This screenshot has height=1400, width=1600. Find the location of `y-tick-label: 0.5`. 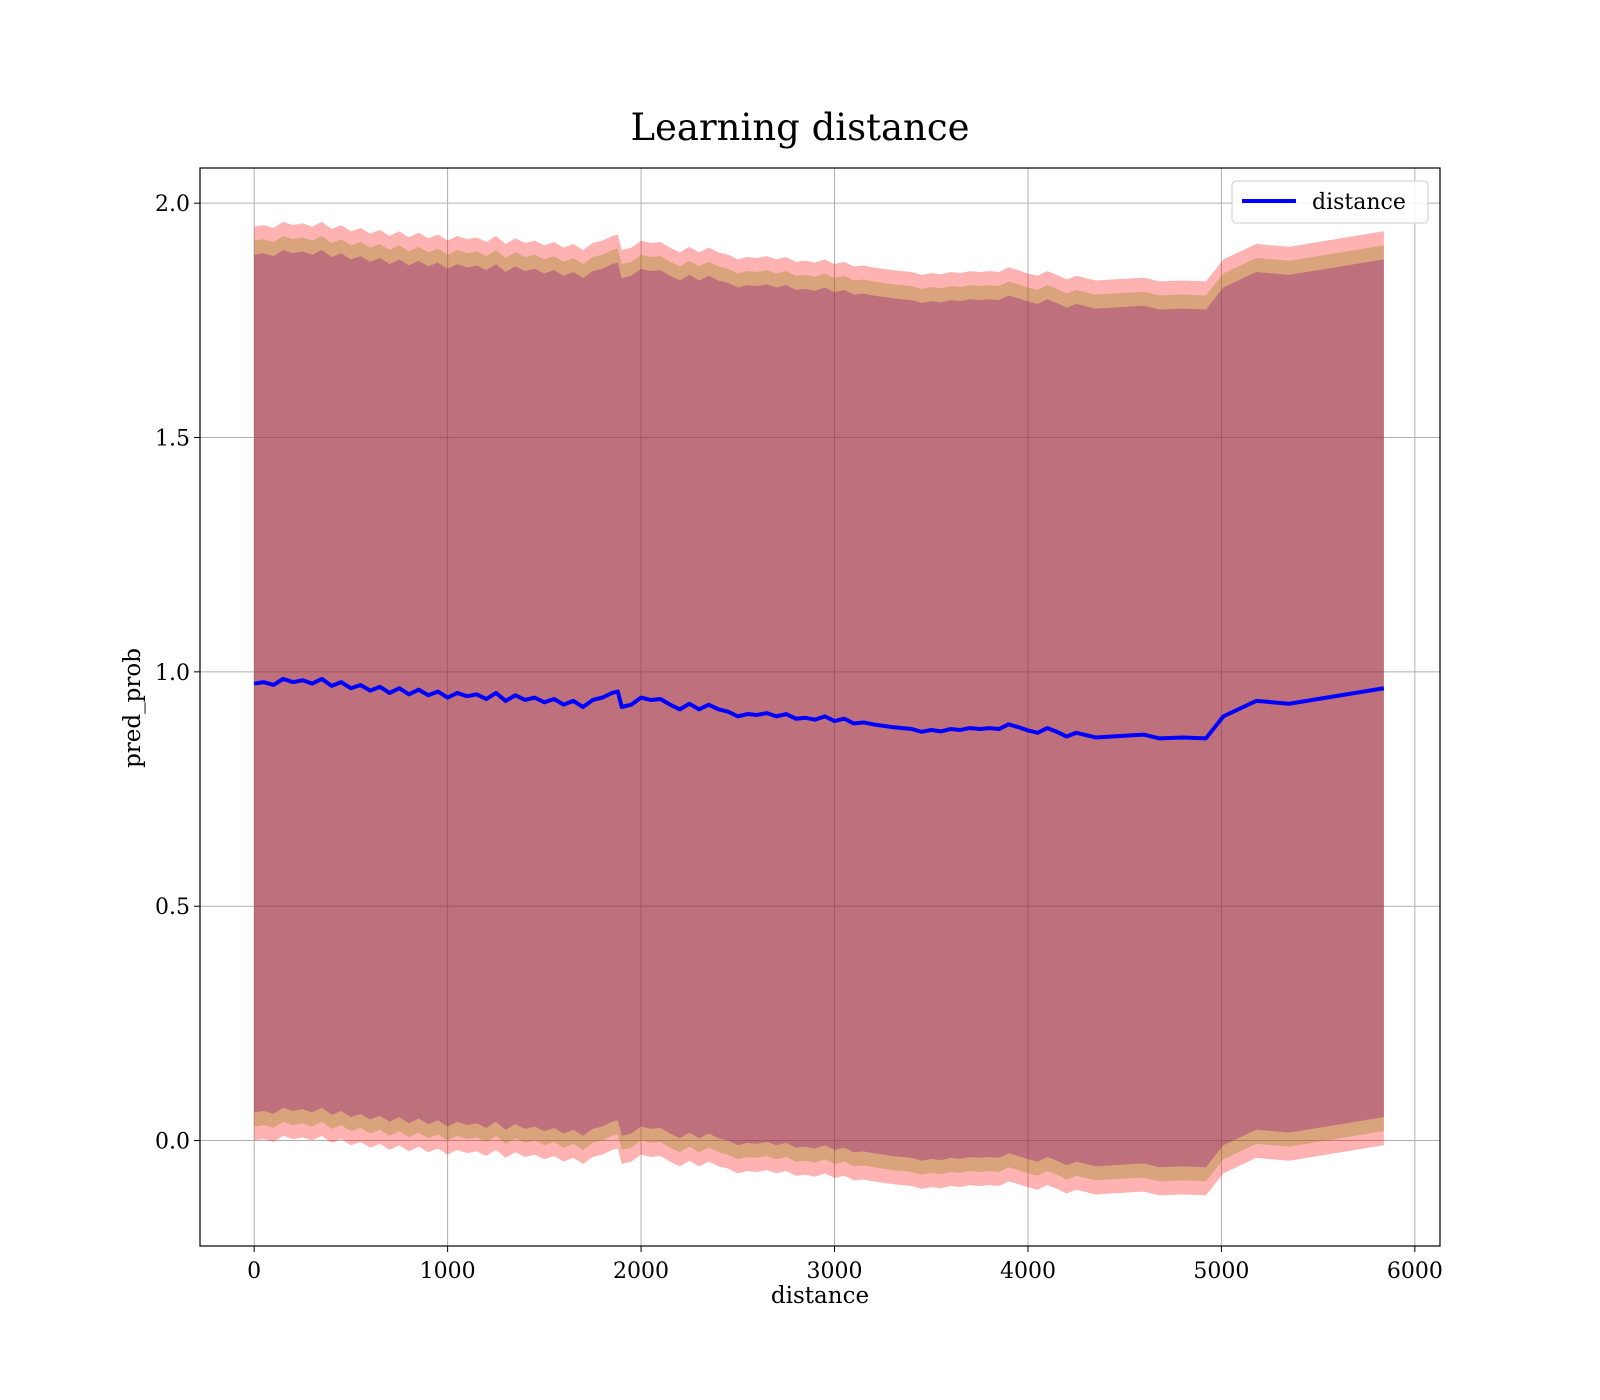

y-tick-label: 0.5 is located at coordinates (172, 907).